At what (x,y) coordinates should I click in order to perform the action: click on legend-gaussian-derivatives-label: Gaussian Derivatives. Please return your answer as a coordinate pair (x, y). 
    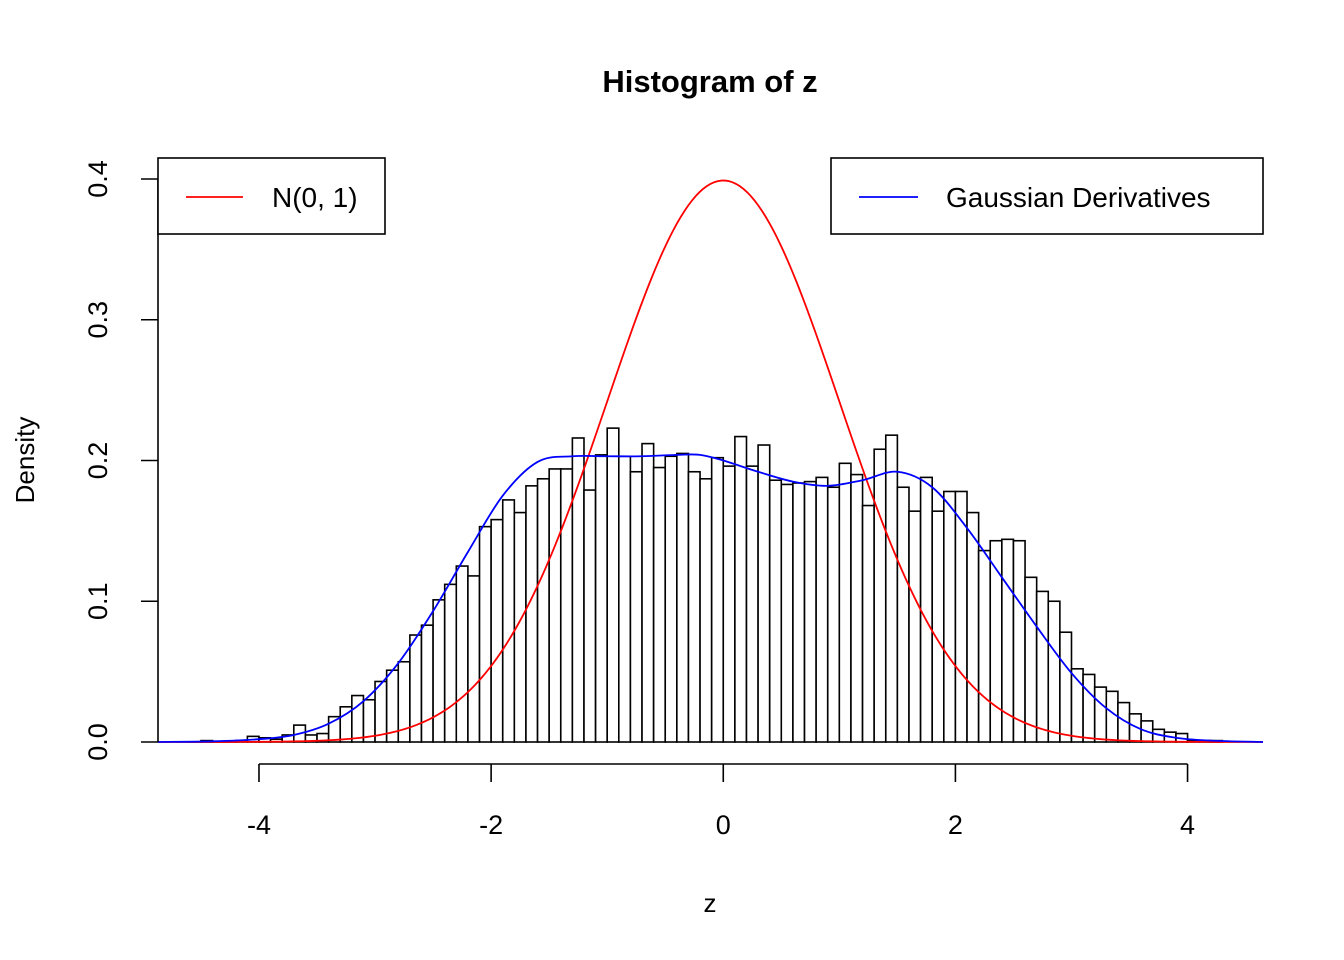
    Looking at the image, I should click on (1078, 197).